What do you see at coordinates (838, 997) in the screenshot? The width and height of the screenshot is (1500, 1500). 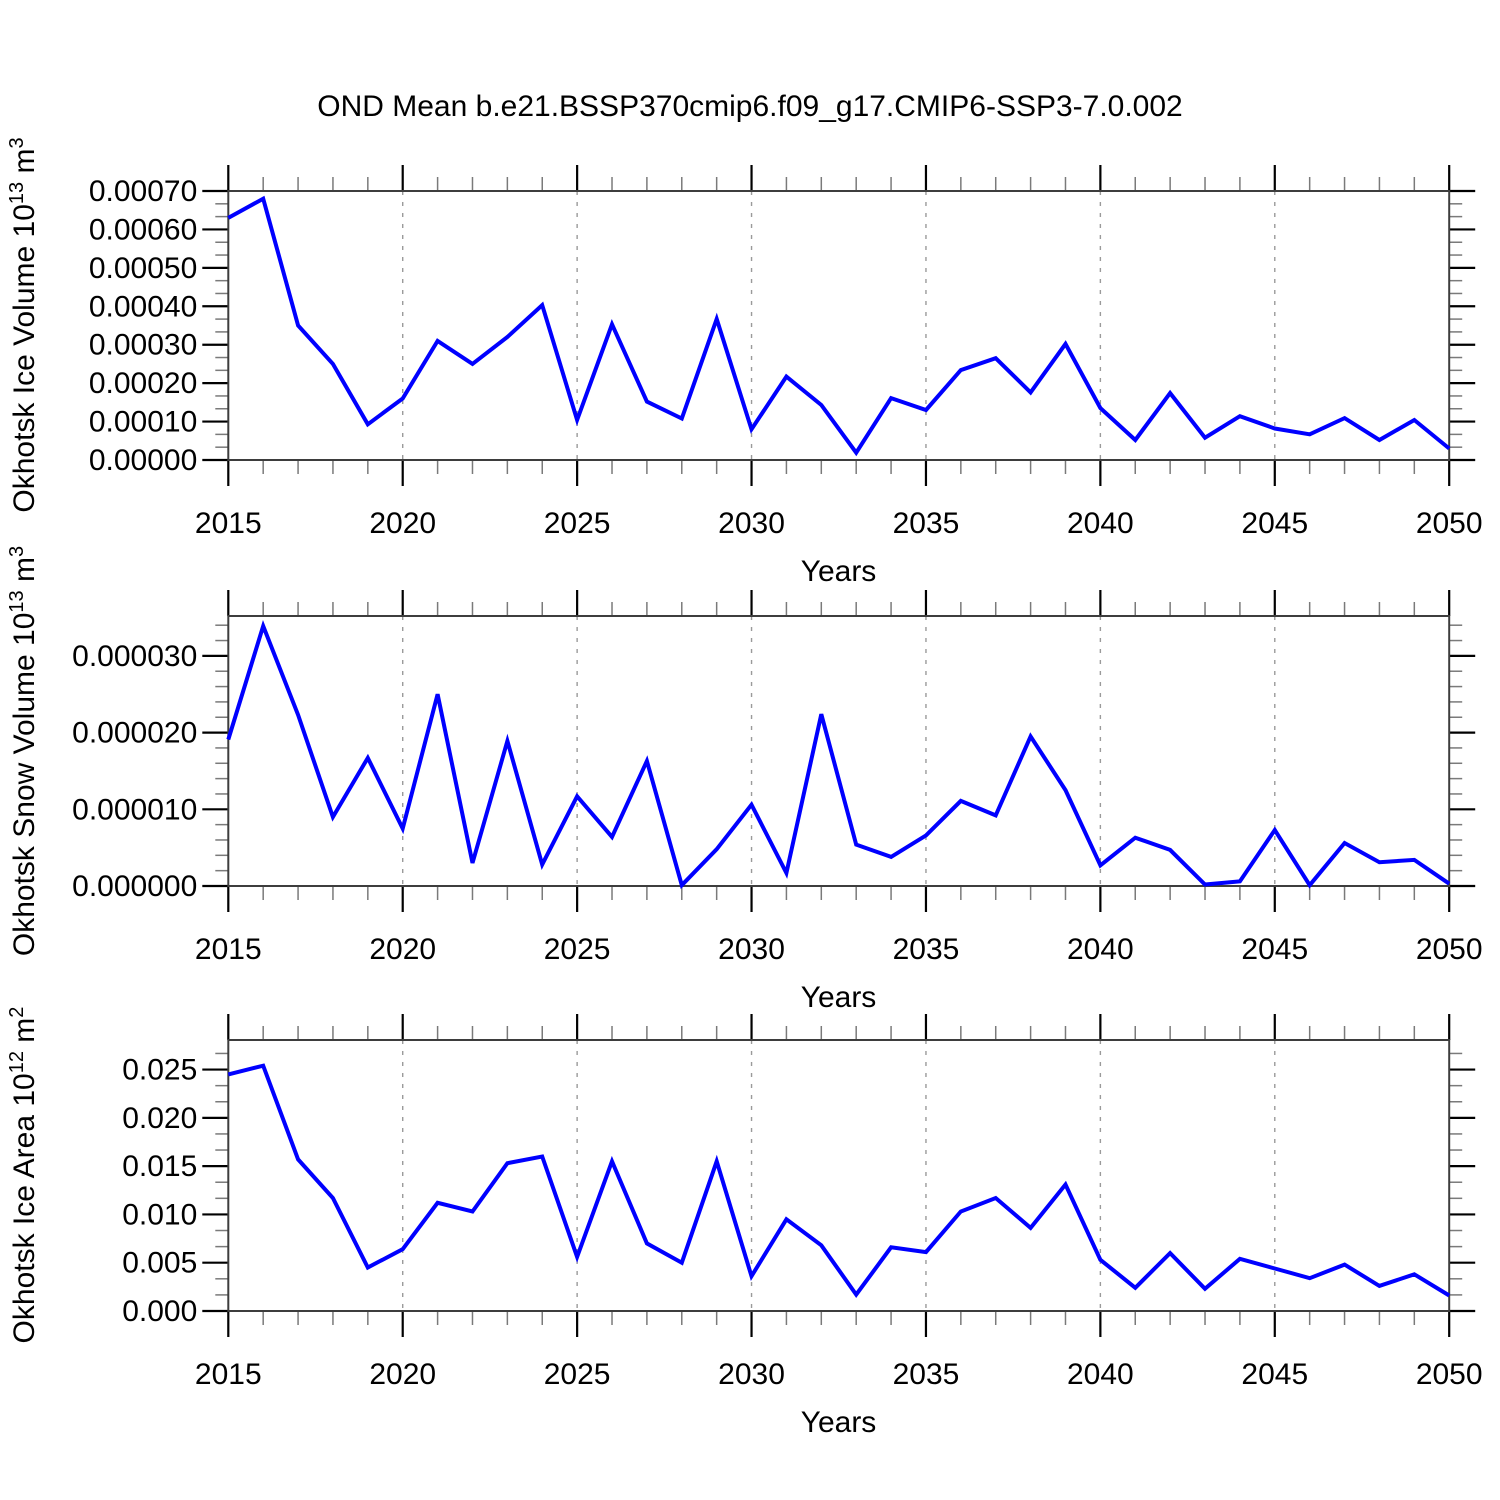 I see `x-axis-title-middle: Years` at bounding box center [838, 997].